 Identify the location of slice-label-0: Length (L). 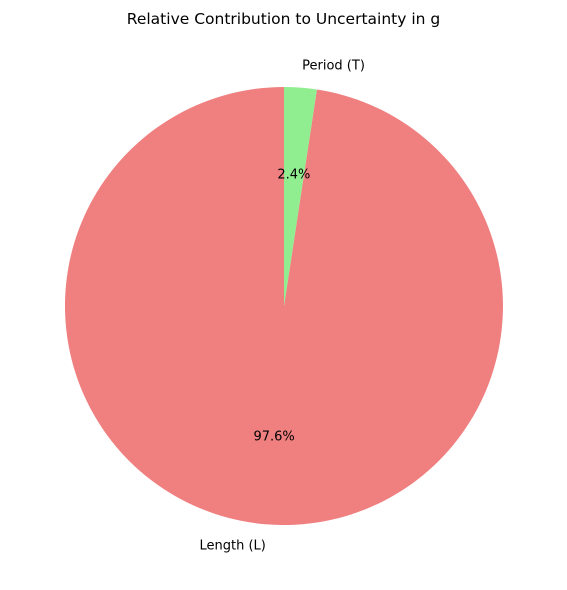
(232, 546).